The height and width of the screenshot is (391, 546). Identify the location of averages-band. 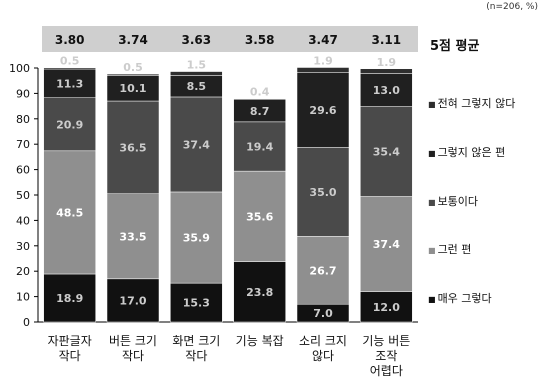
(230, 39).